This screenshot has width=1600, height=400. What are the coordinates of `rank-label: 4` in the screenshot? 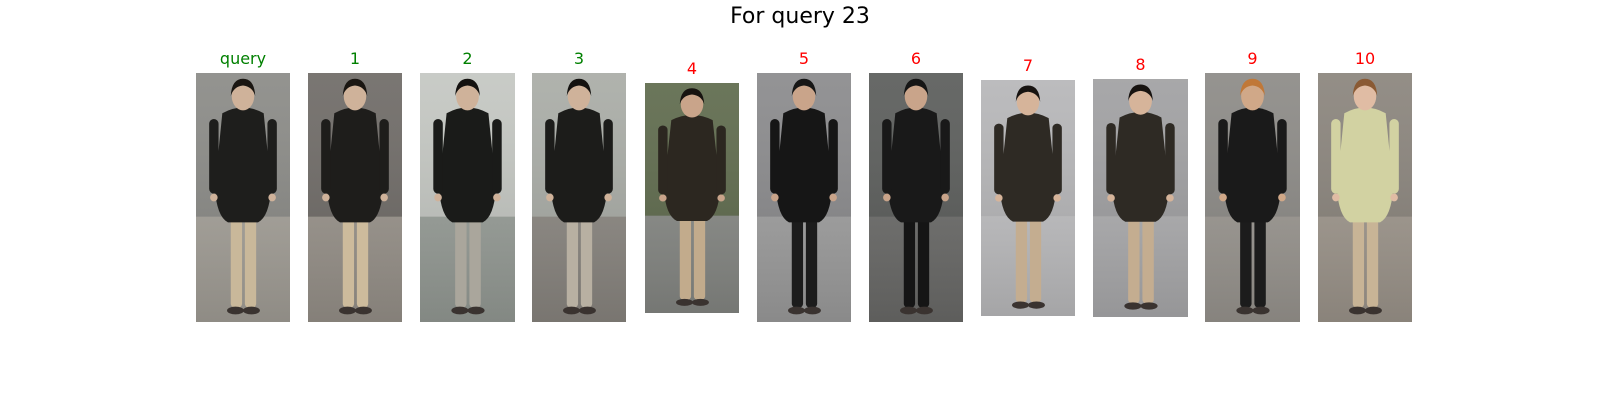 It's located at (692, 68).